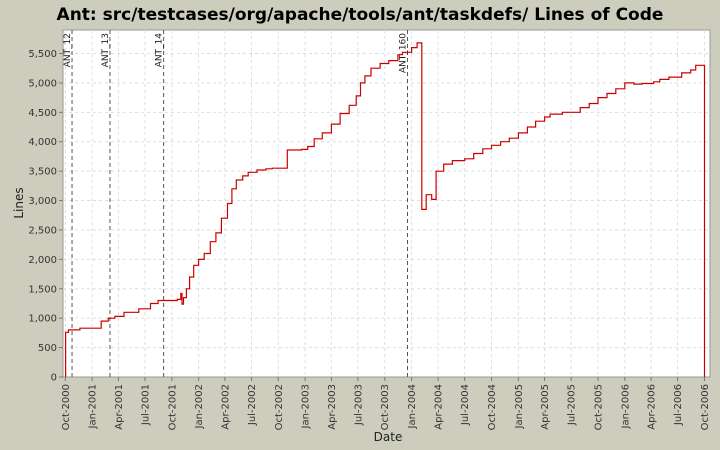 The width and height of the screenshot is (720, 450). What do you see at coordinates (199, 406) in the screenshot?
I see `x-tick-label: Jan-2002` at bounding box center [199, 406].